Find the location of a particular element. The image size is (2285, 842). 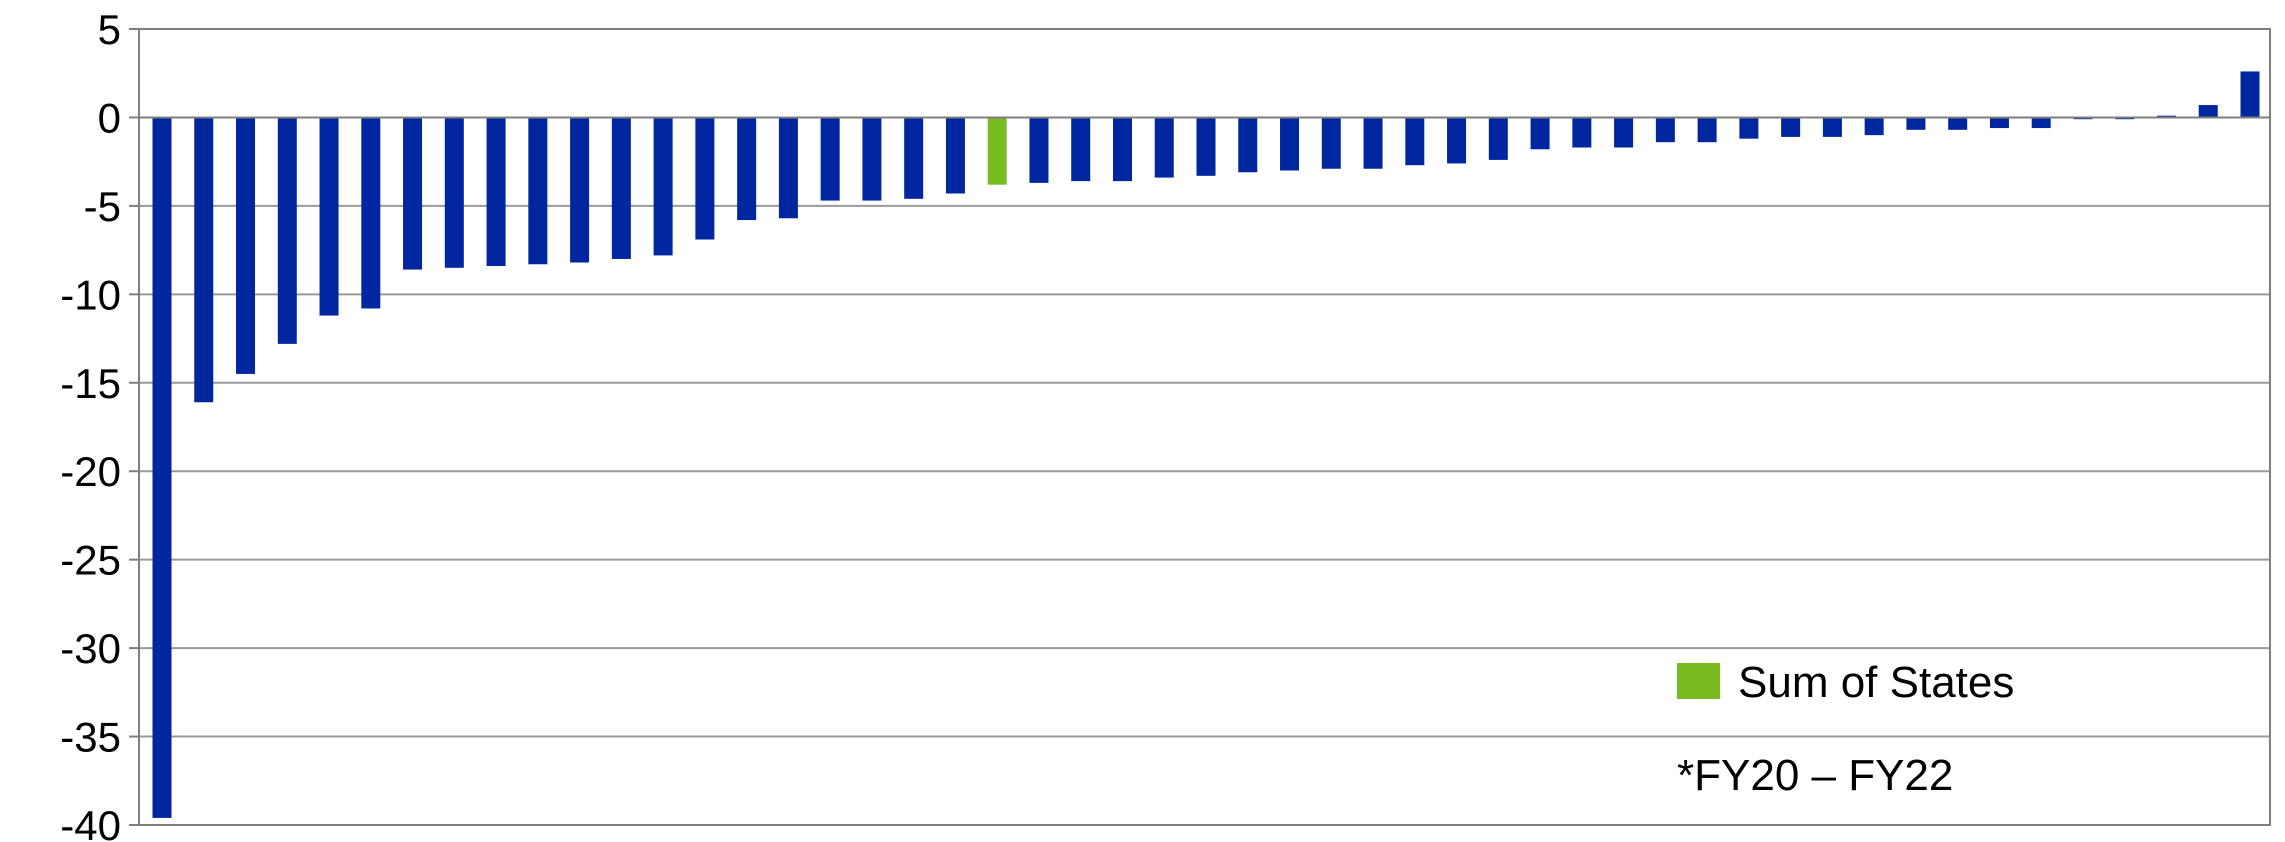

y-tick-label: -25 is located at coordinates (90, 560).